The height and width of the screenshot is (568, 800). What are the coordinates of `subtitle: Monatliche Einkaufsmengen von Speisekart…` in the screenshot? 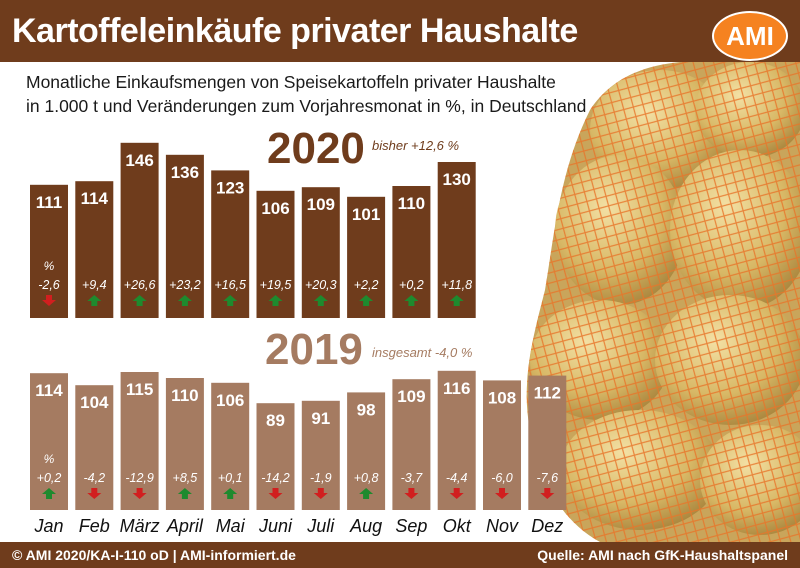 It's located at (306, 94).